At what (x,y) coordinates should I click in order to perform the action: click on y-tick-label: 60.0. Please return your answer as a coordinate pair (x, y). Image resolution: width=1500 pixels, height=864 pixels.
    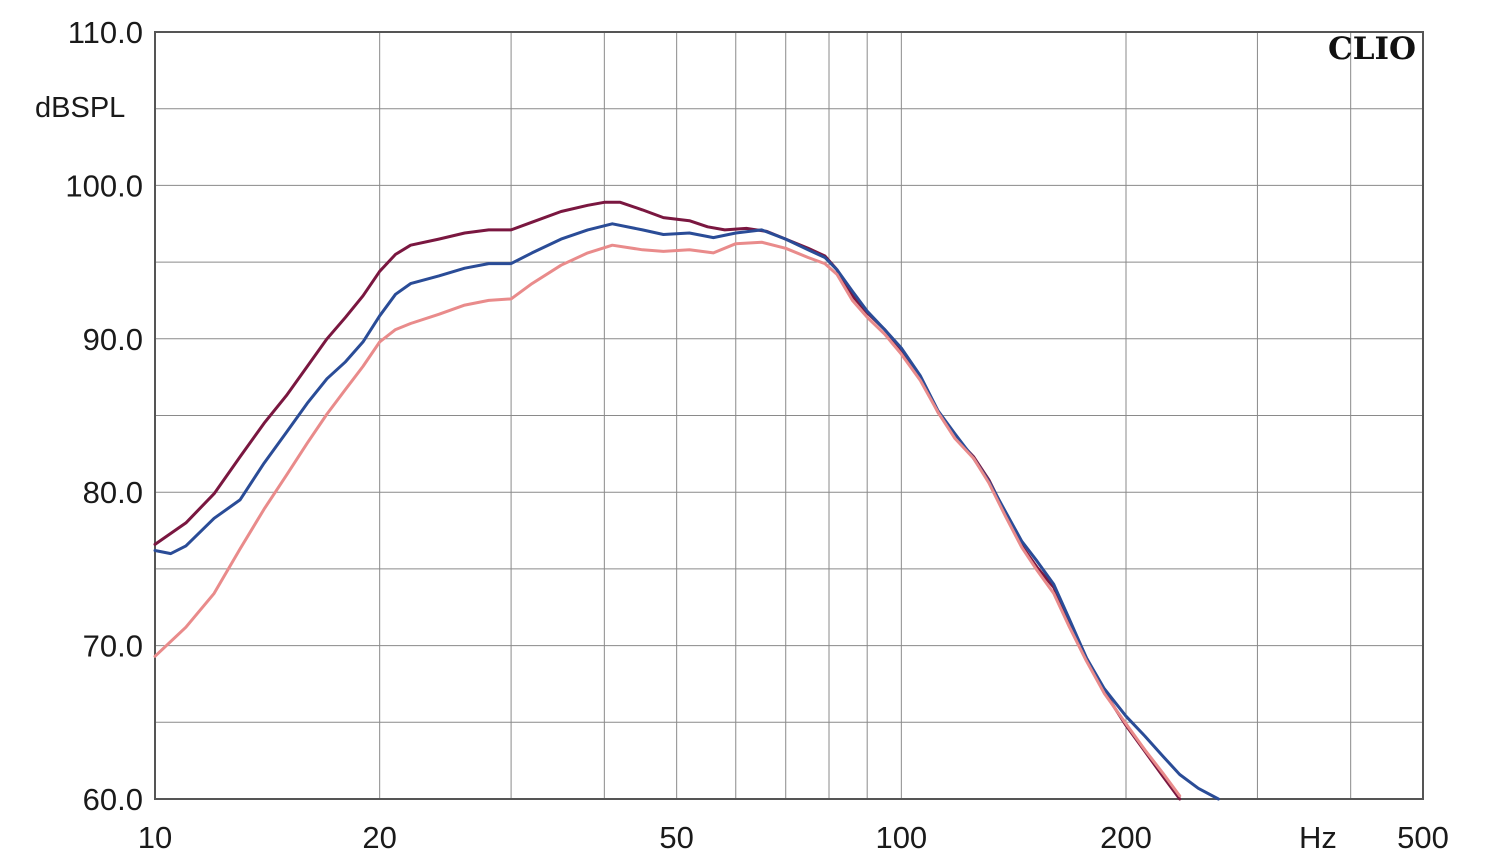
    Looking at the image, I should click on (113, 799).